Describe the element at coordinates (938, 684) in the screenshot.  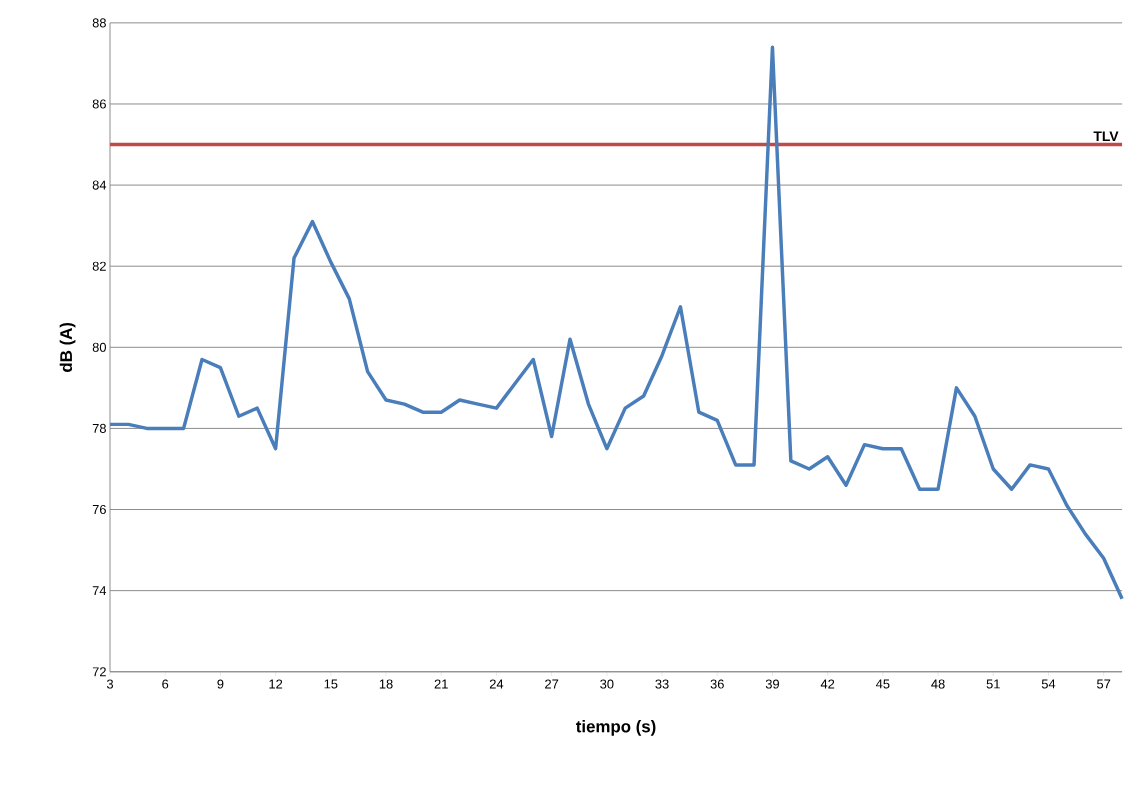
I see `x-tick-label: 48` at that location.